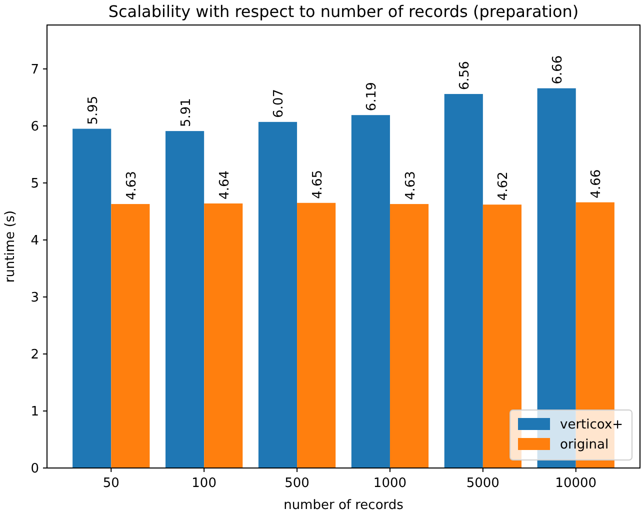  I want to click on data-label: 6.19, so click(372, 97).